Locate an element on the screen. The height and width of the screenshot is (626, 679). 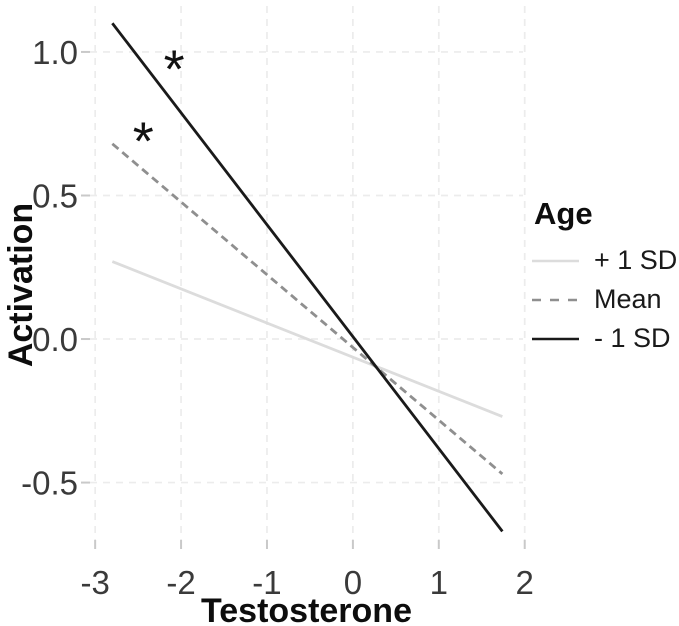
x-tick-label: 2 is located at coordinates (525, 582).